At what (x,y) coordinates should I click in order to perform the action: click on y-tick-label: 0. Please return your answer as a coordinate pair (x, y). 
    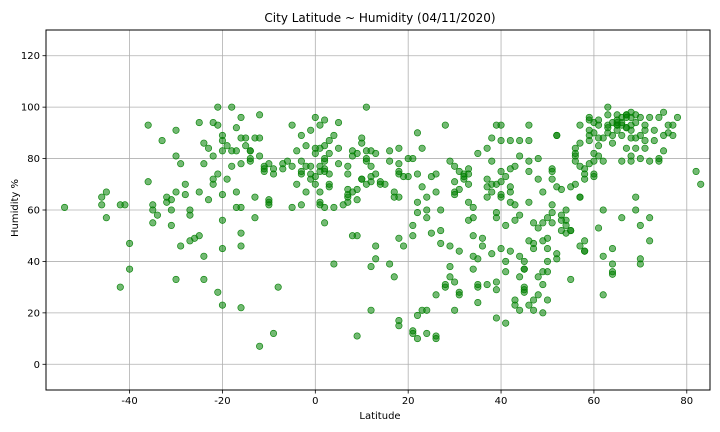
    Looking at the image, I should click on (37, 365).